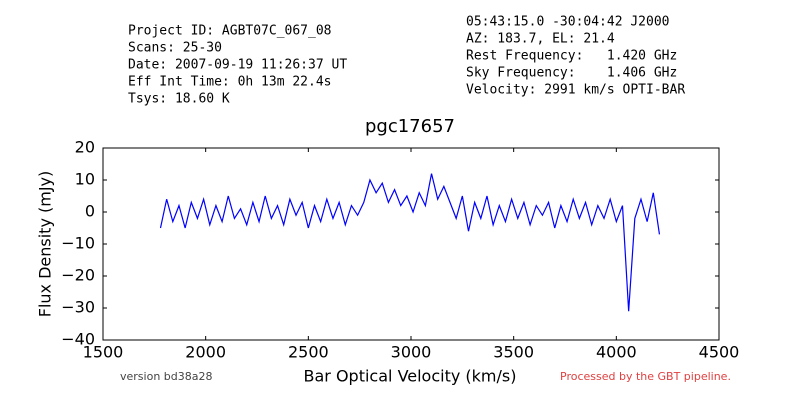 This screenshot has height=404, width=800. Describe the element at coordinates (568, 22) in the screenshot. I see `header-right-line: 05:43:15.0 -30:04:42 J2000` at that location.